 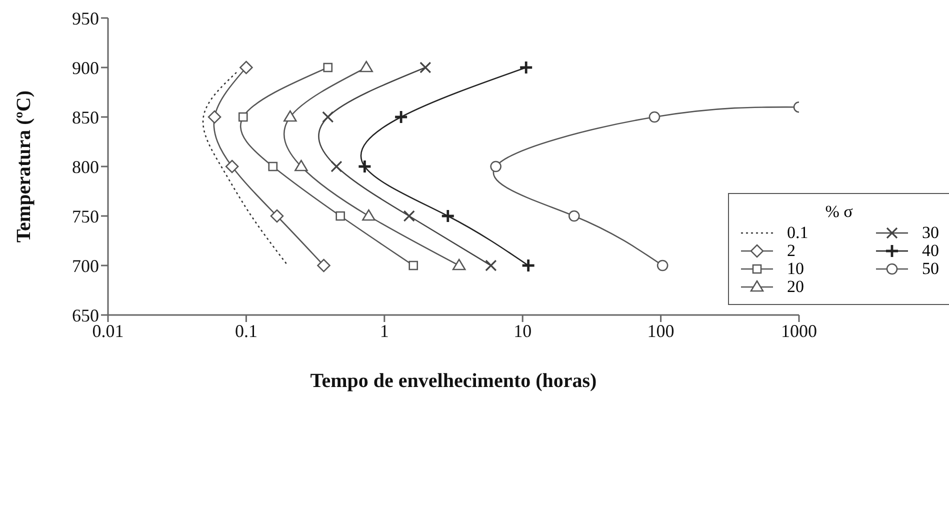 What do you see at coordinates (384, 330) in the screenshot?
I see `x-tick-label: 1` at bounding box center [384, 330].